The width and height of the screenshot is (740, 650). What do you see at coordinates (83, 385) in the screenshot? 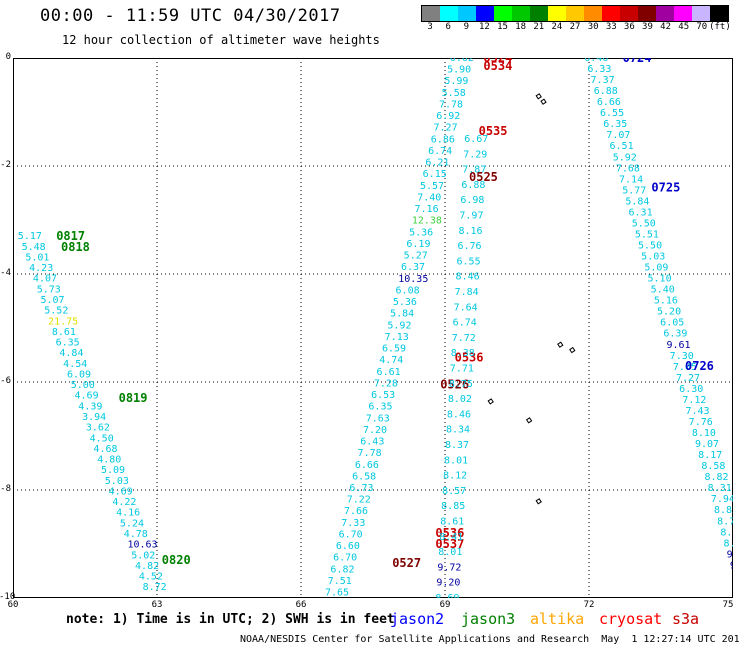
I see `wave-height-label: 5.00` at bounding box center [83, 385].